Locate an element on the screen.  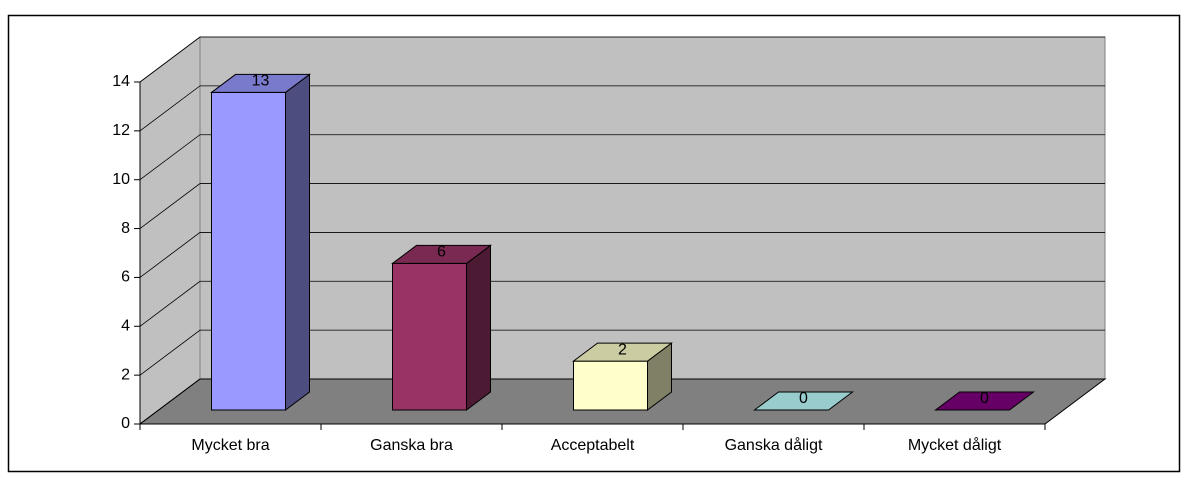
x-tick-label: Mycket dåligt is located at coordinates (955, 445).